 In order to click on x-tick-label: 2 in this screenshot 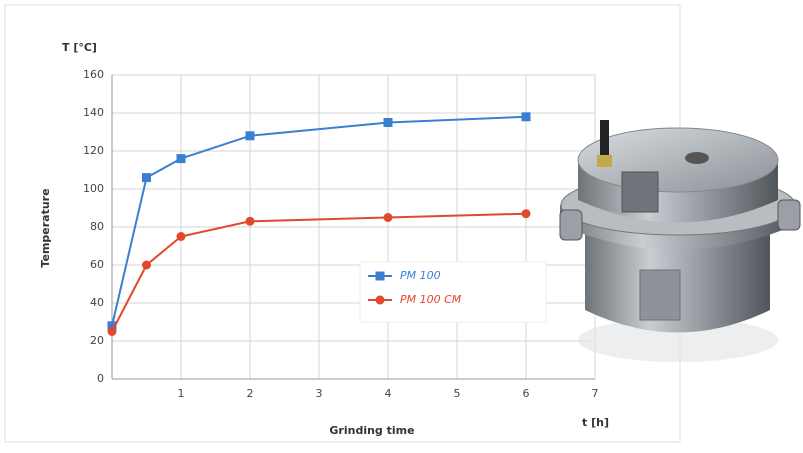, I will do `click(250, 393)`.